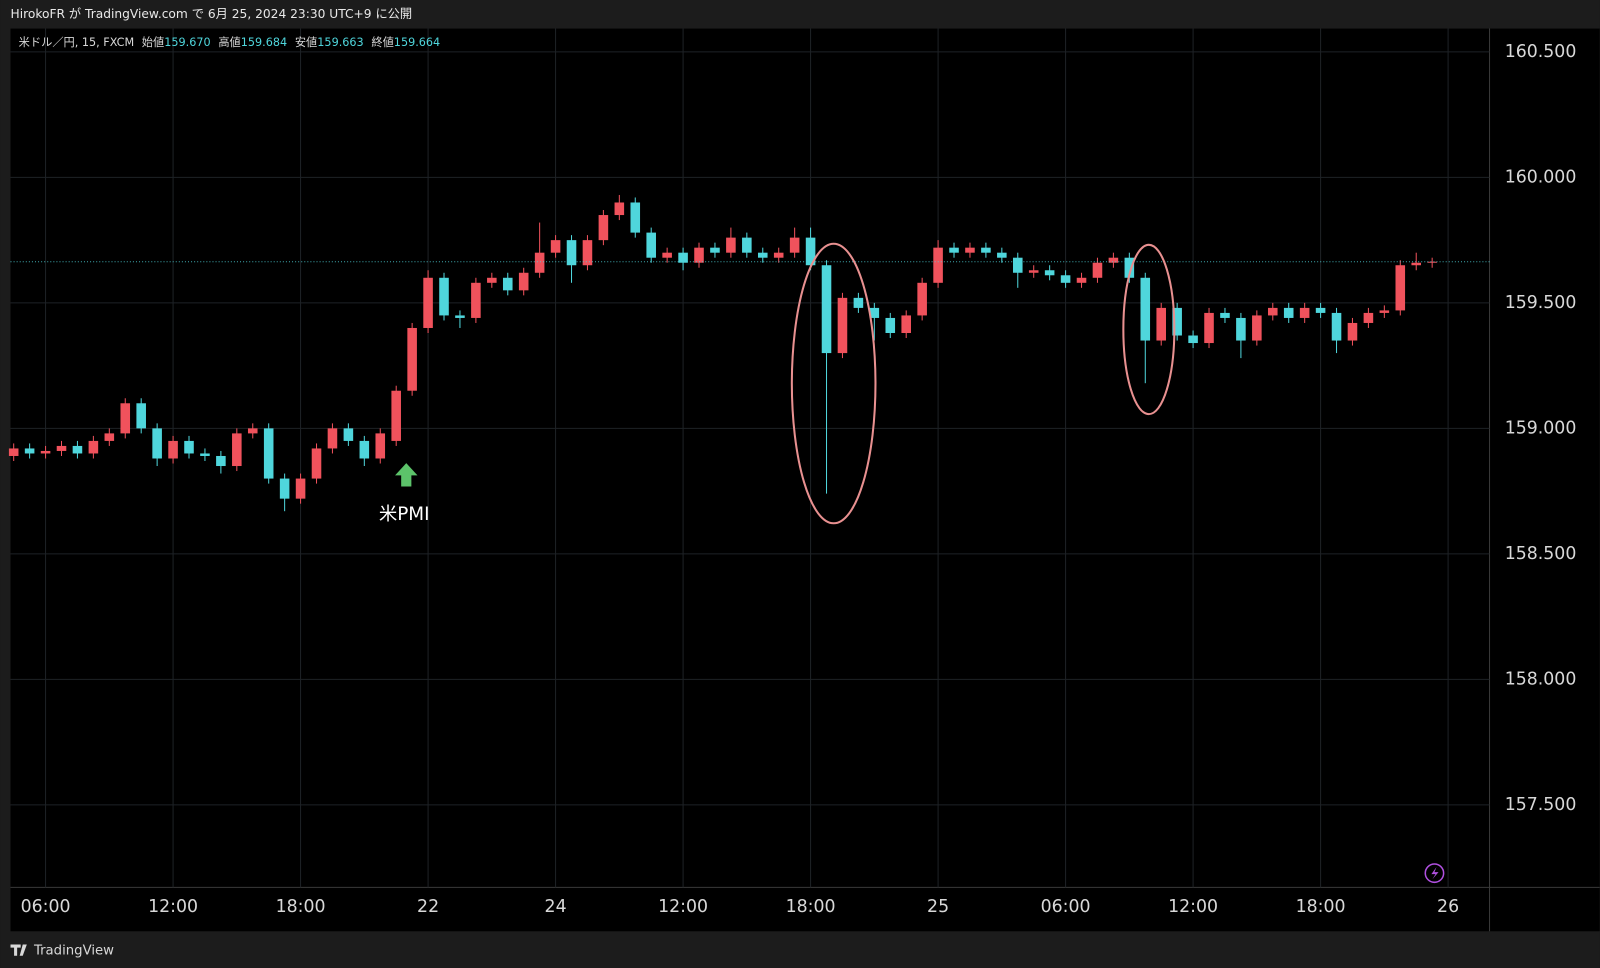 The height and width of the screenshot is (968, 1600). Describe the element at coordinates (556, 907) in the screenshot. I see `x-tick-label: 24` at that location.